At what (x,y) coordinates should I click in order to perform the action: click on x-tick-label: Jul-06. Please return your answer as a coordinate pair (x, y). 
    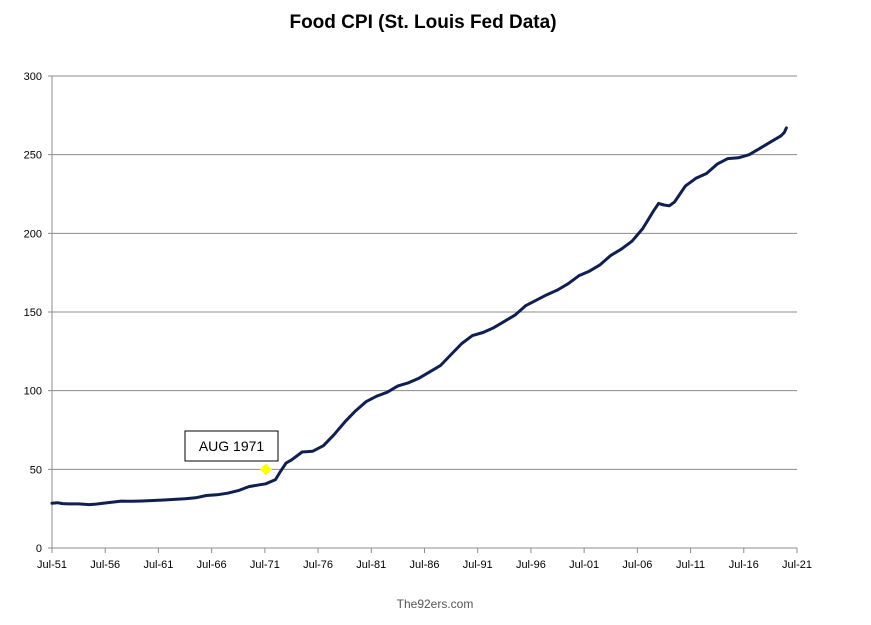
    Looking at the image, I should click on (637, 565).